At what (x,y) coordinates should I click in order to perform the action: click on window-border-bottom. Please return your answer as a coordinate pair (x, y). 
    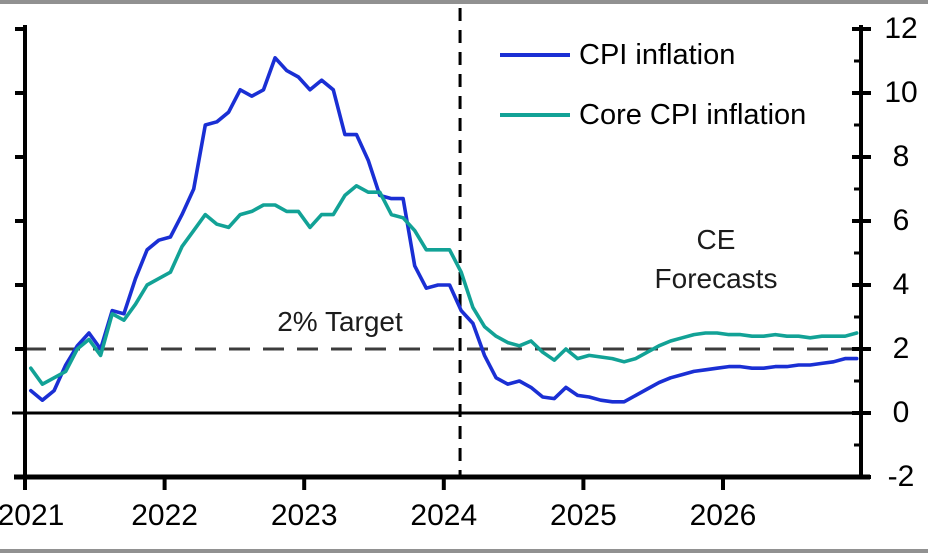
    Looking at the image, I should click on (464, 551).